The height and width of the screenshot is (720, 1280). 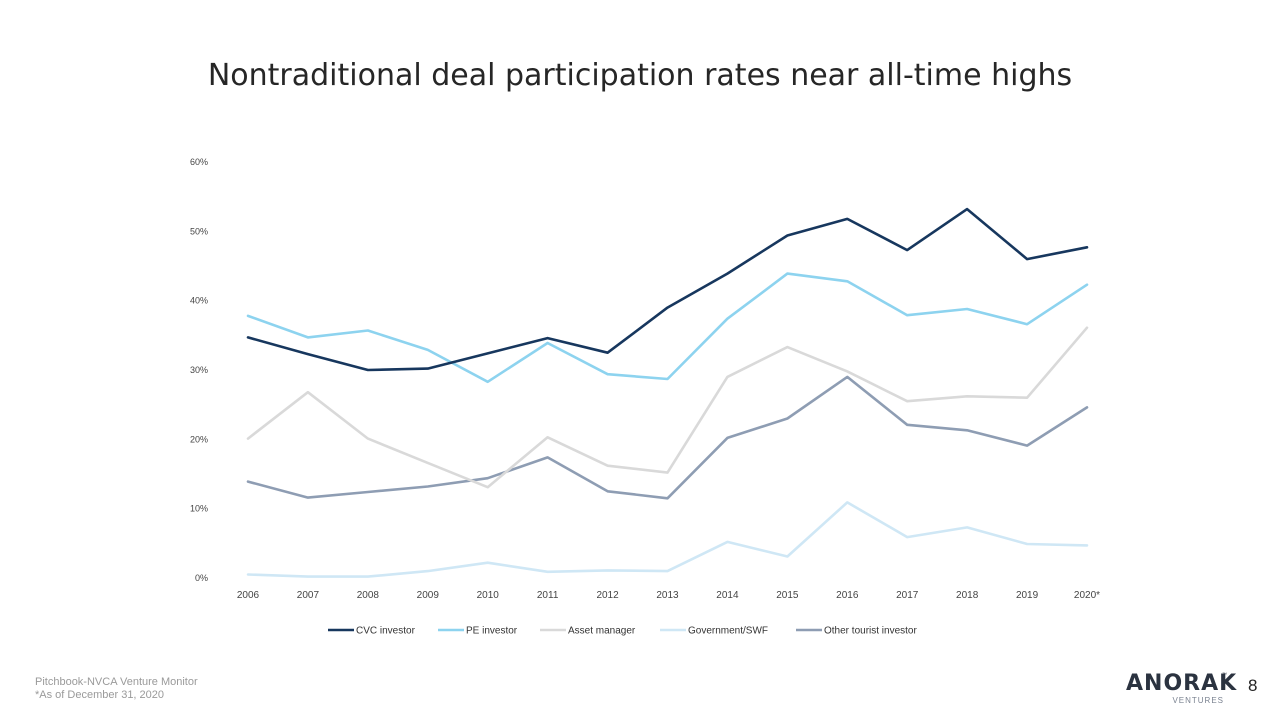 I want to click on x-tick-label: 2015, so click(x=787, y=595).